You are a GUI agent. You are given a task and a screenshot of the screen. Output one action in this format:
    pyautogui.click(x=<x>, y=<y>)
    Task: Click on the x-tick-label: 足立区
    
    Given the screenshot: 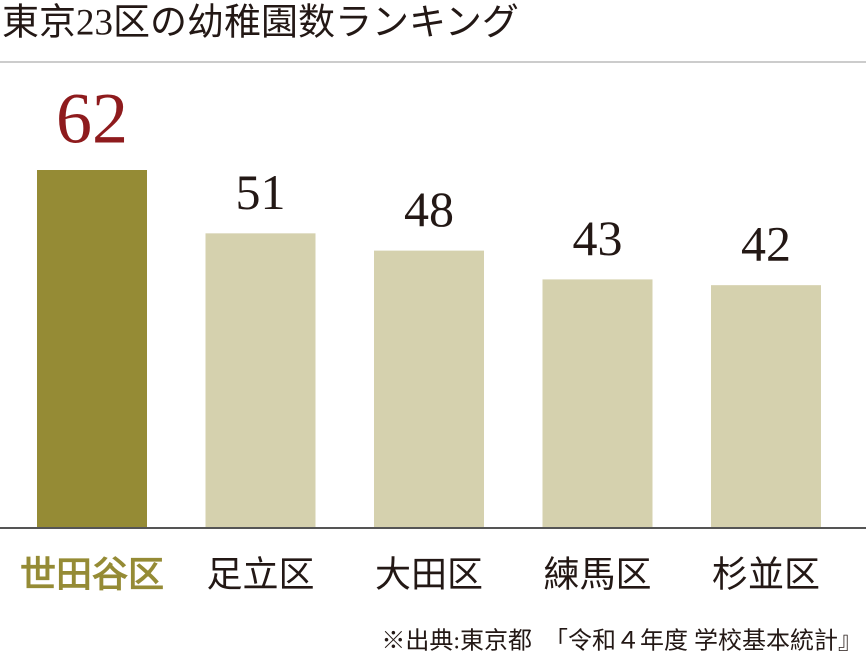 What is the action you would take?
    pyautogui.click(x=260, y=574)
    